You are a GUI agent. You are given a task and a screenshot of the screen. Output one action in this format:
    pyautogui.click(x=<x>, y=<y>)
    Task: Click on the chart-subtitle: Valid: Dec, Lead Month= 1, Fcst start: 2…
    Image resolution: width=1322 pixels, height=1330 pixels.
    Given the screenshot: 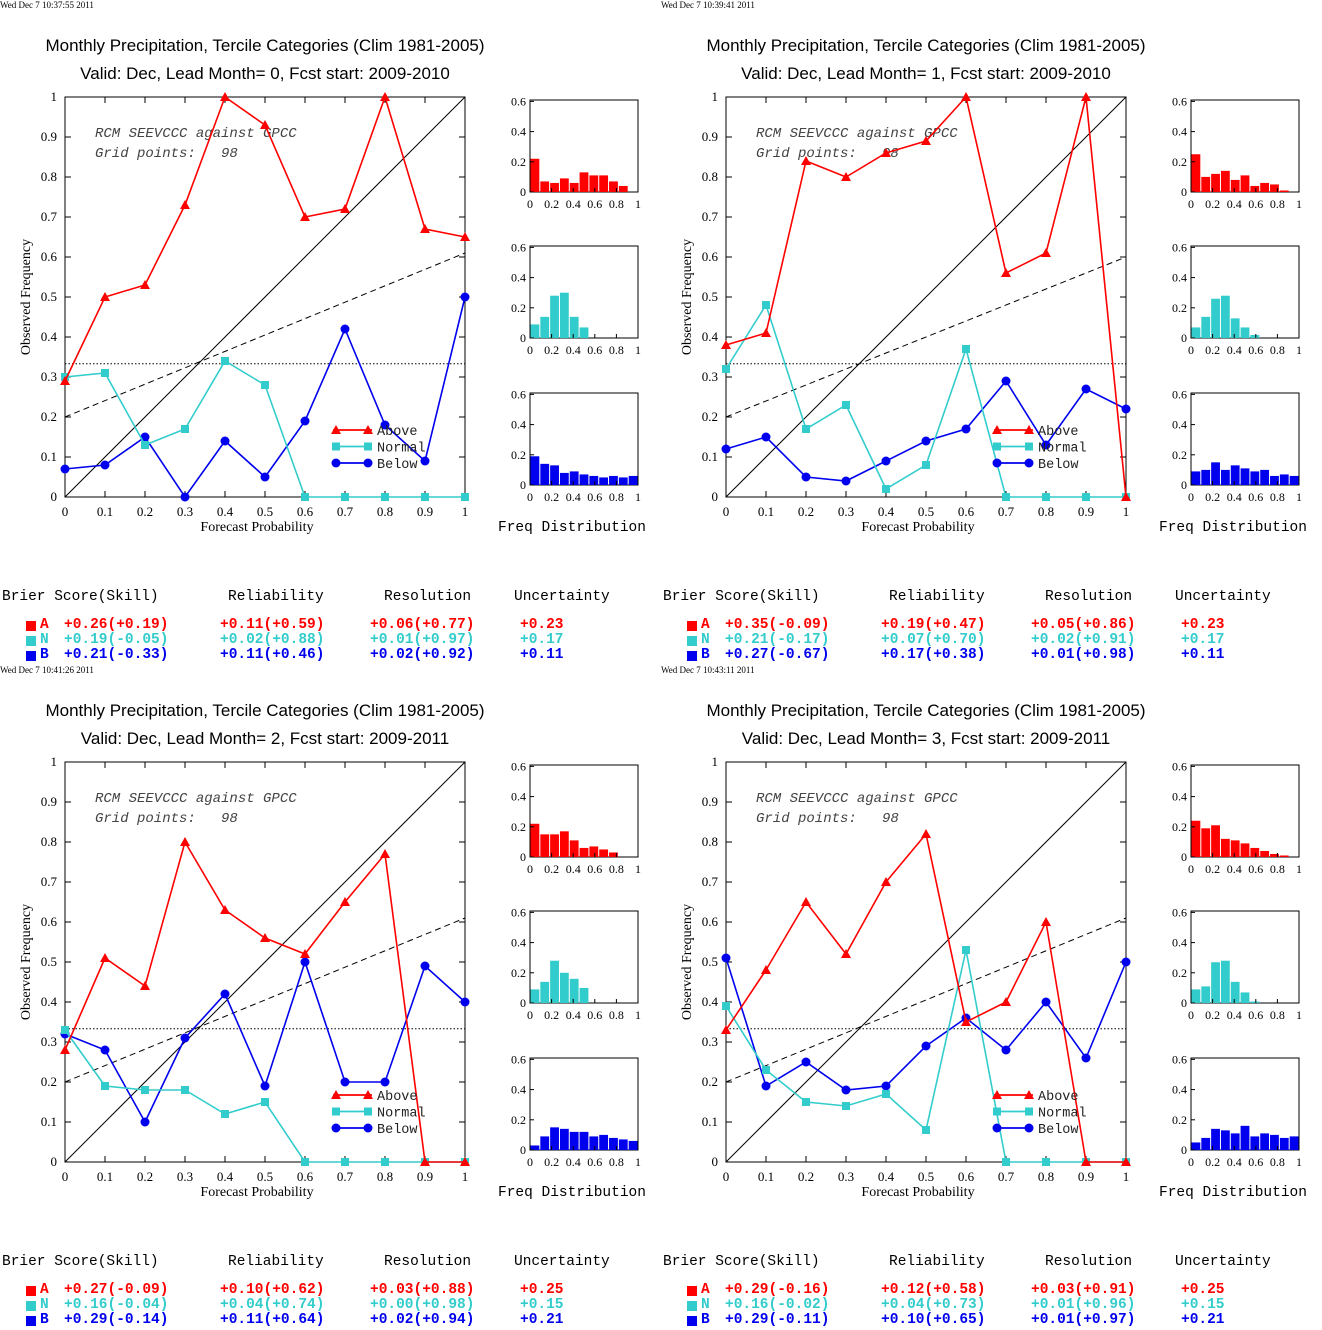 What is the action you would take?
    pyautogui.click(x=926, y=73)
    